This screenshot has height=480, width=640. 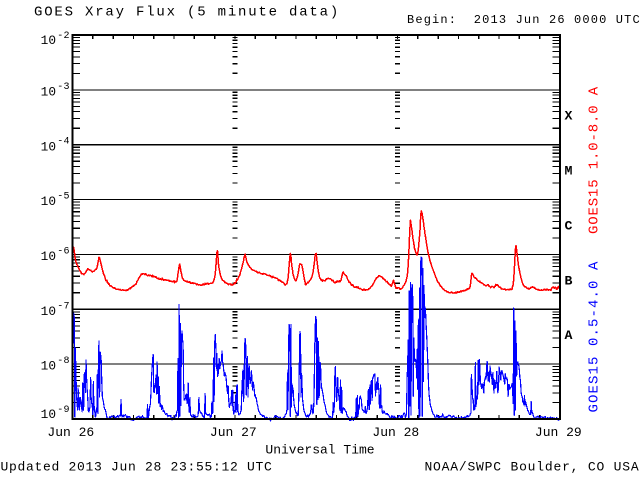 I want to click on svg-text: -5, so click(x=63, y=197).